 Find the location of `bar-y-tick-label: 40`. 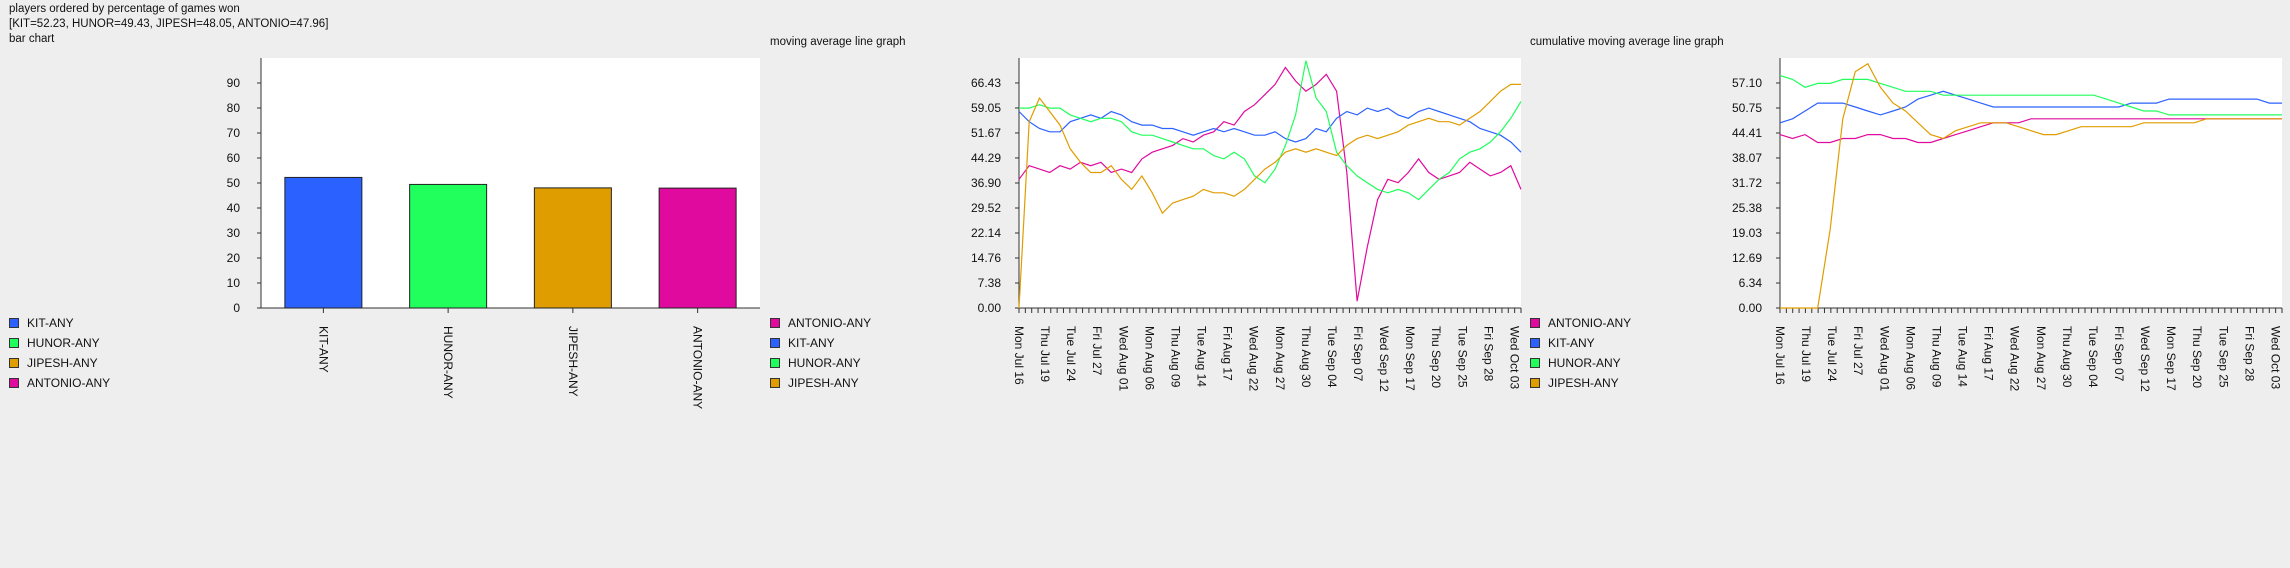

bar-y-tick-label: 40 is located at coordinates (234, 208).